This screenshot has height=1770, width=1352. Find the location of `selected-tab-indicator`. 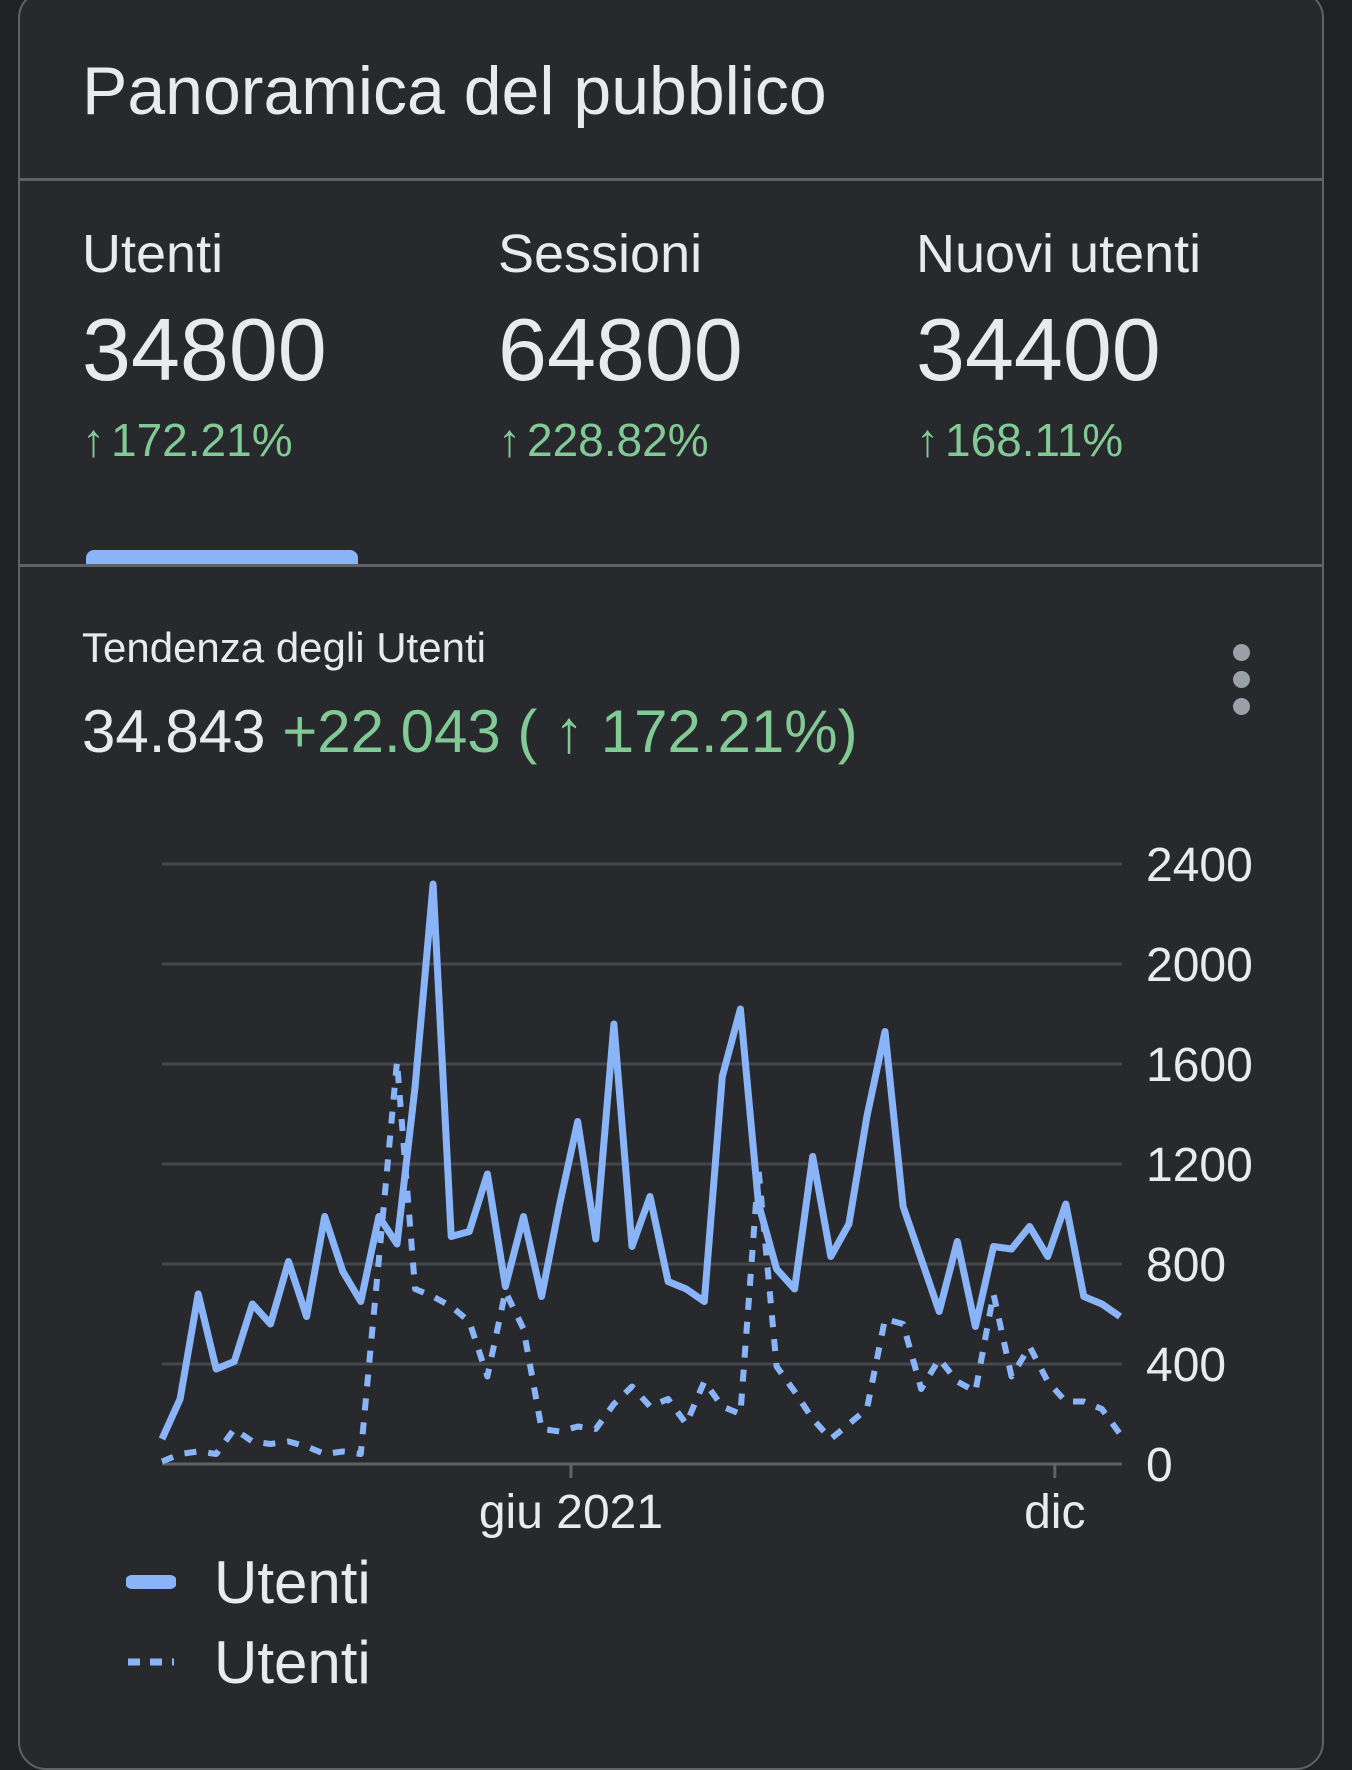

selected-tab-indicator is located at coordinates (222, 557).